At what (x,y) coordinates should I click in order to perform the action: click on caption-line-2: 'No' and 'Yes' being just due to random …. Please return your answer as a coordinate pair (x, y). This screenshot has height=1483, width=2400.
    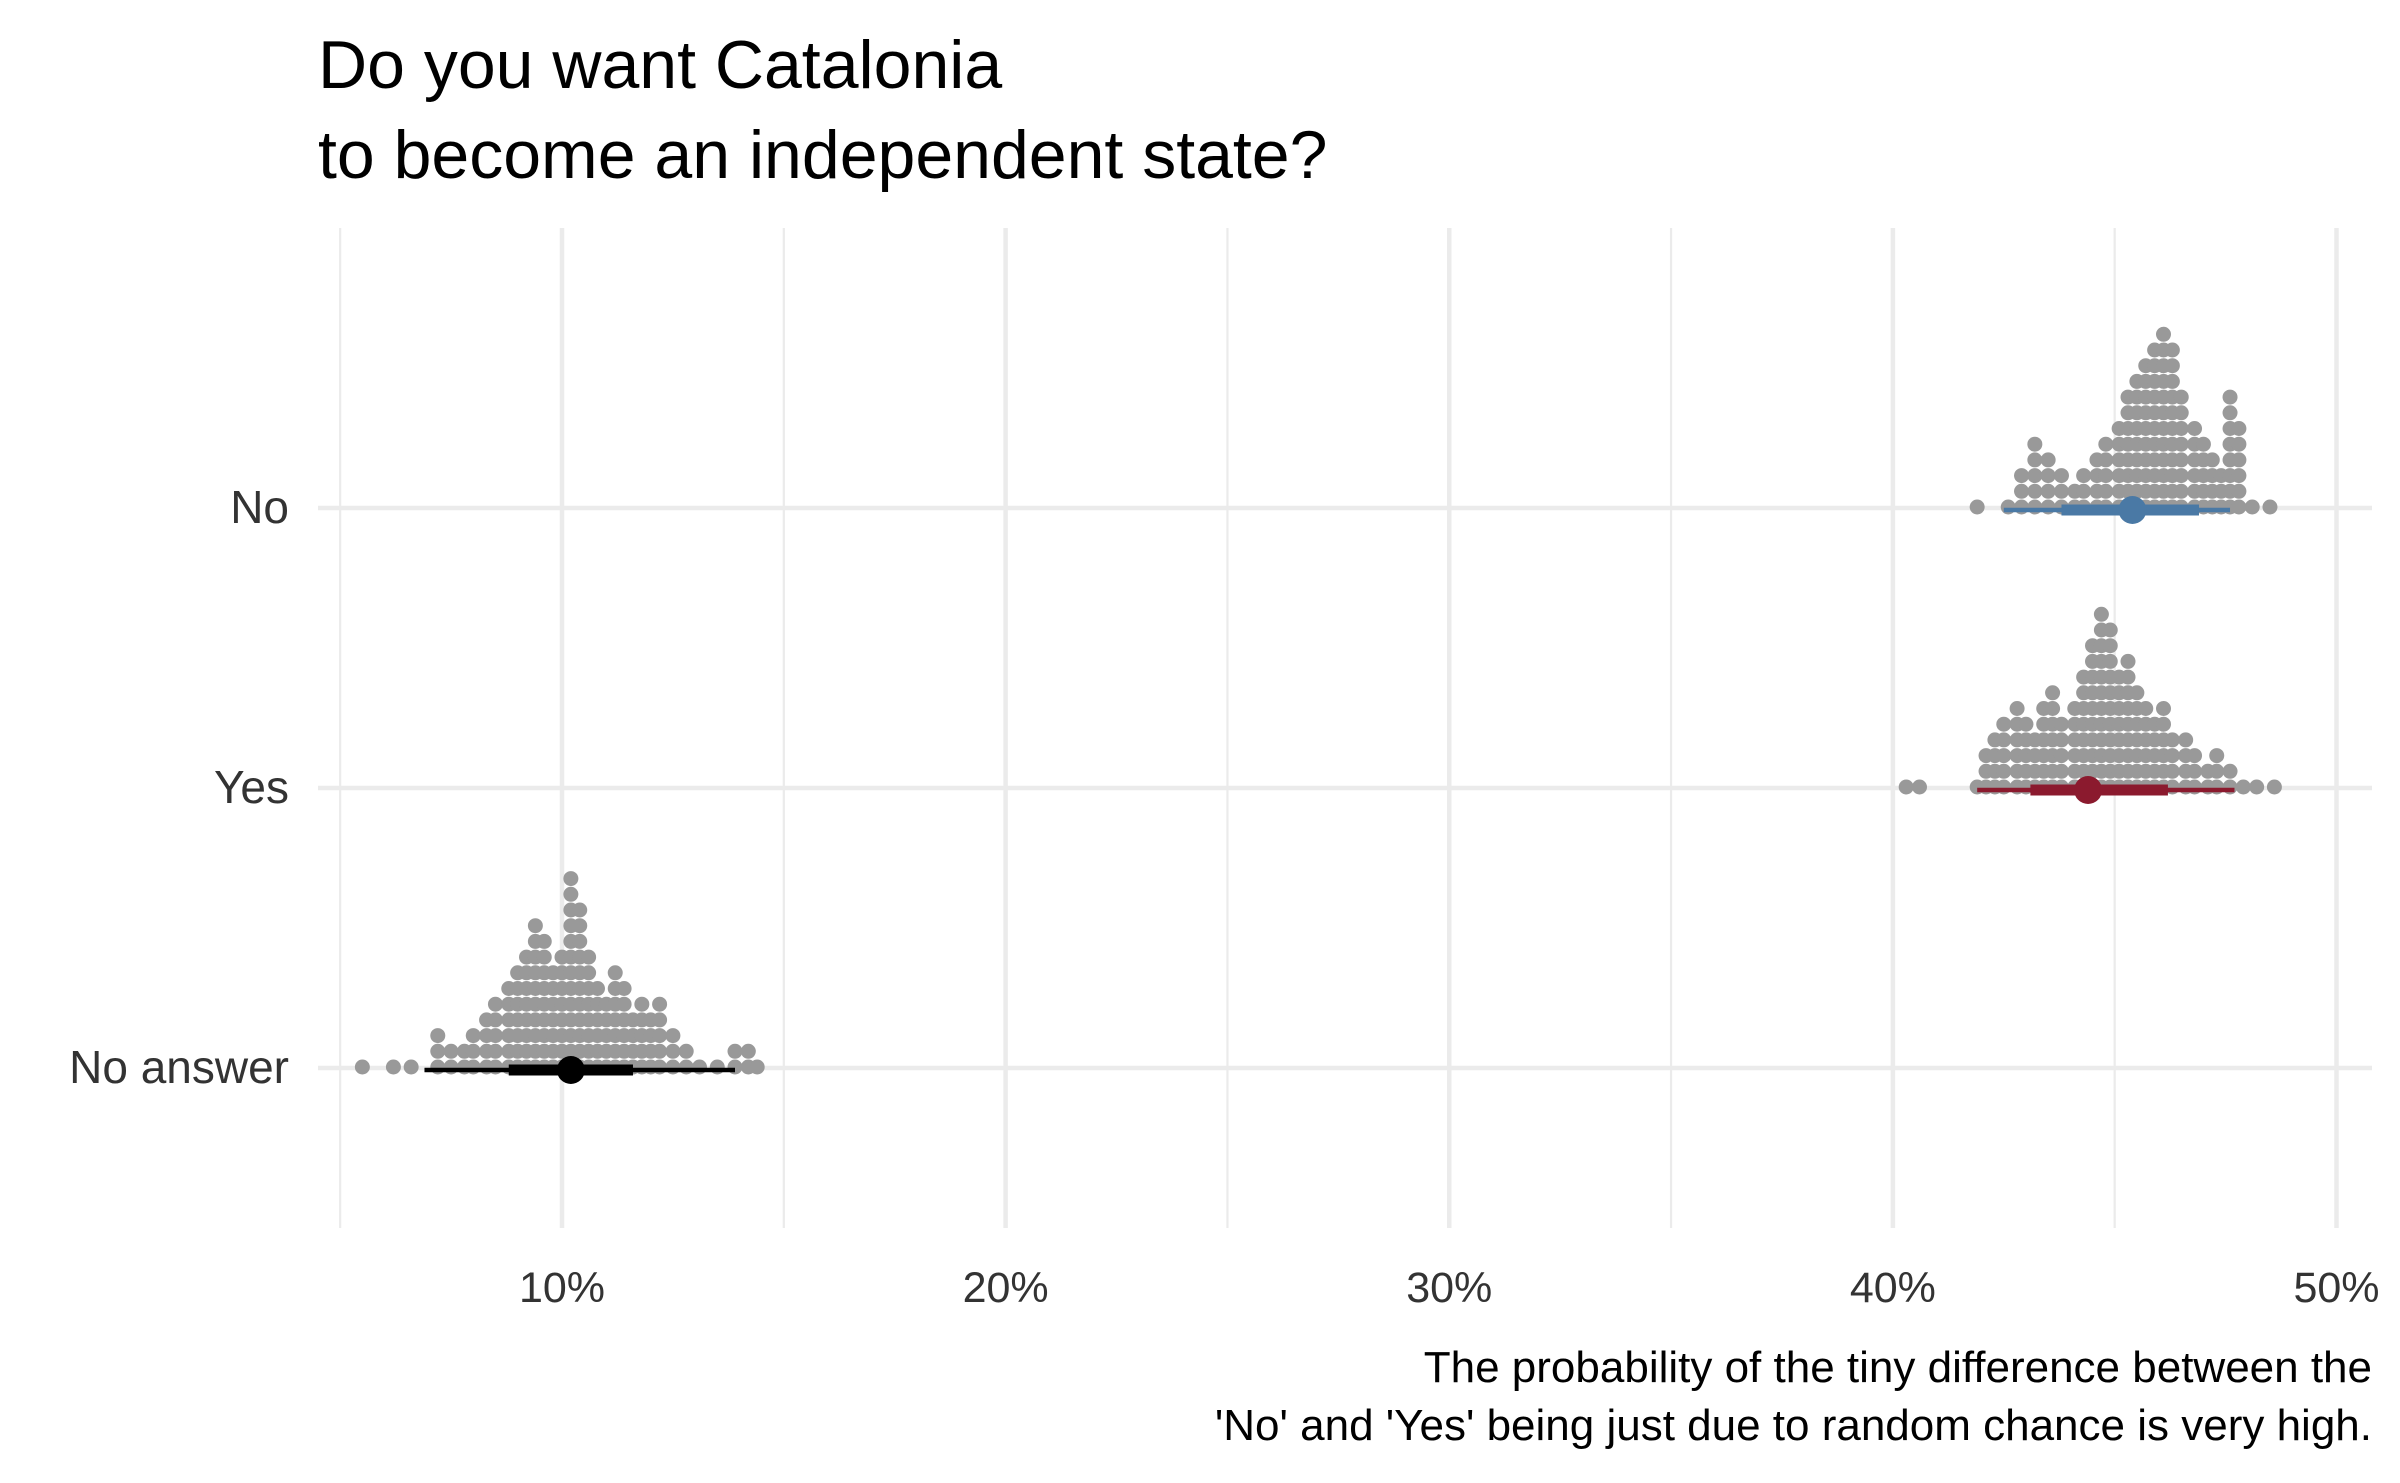
    Looking at the image, I should click on (1793, 1425).